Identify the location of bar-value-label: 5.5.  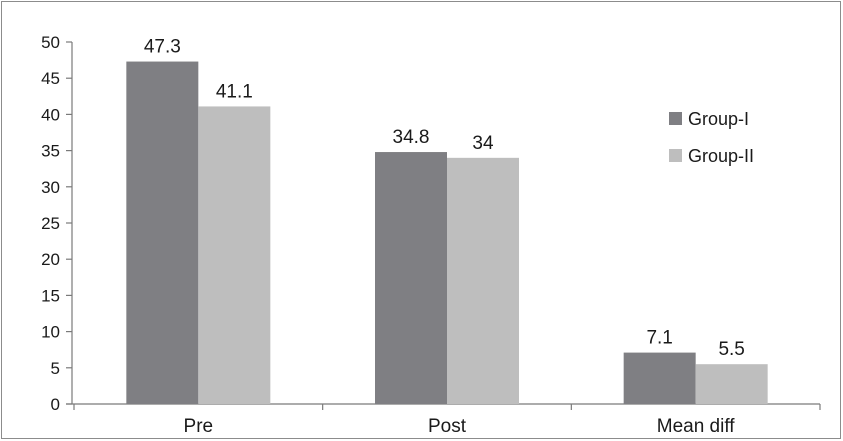
(731, 349).